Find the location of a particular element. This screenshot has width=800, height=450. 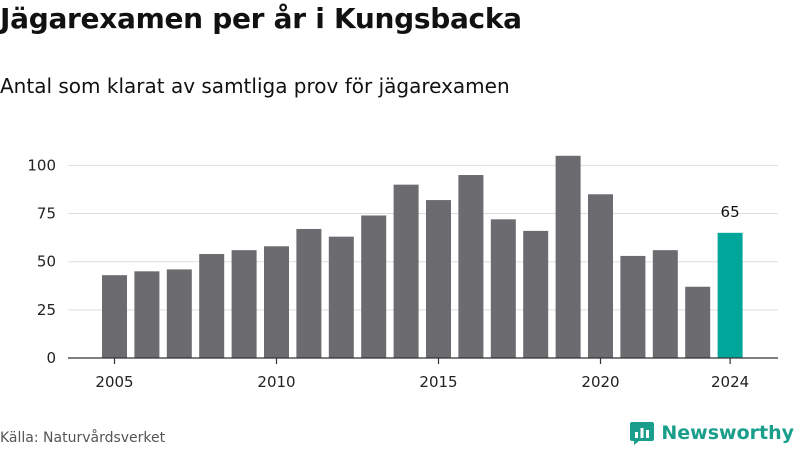

chart-title: Jägarexamen per år i Kungsbacka is located at coordinates (261, 18).